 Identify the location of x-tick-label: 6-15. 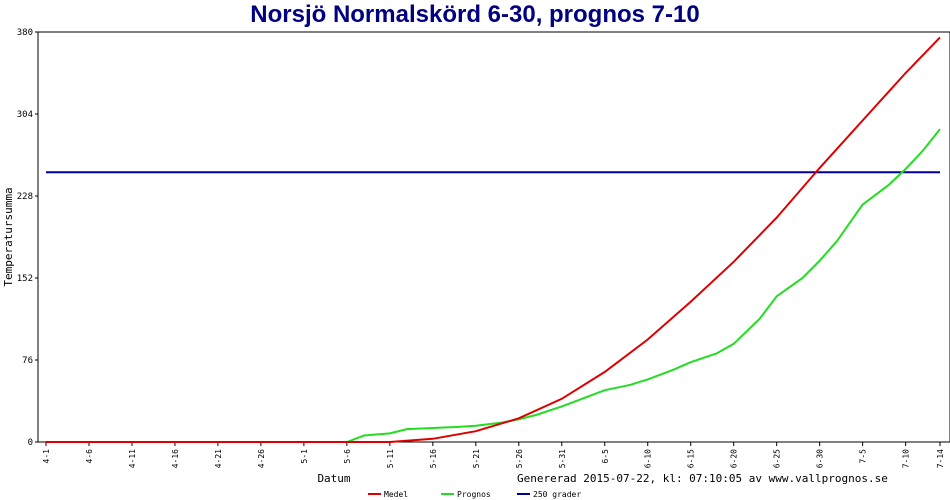
(691, 458).